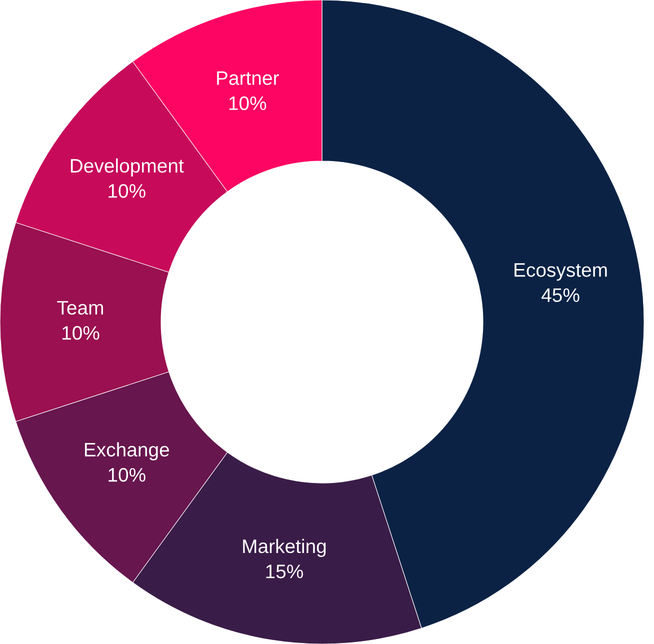 The height and width of the screenshot is (644, 654). Describe the element at coordinates (284, 571) in the screenshot. I see `data-label: 15%` at that location.